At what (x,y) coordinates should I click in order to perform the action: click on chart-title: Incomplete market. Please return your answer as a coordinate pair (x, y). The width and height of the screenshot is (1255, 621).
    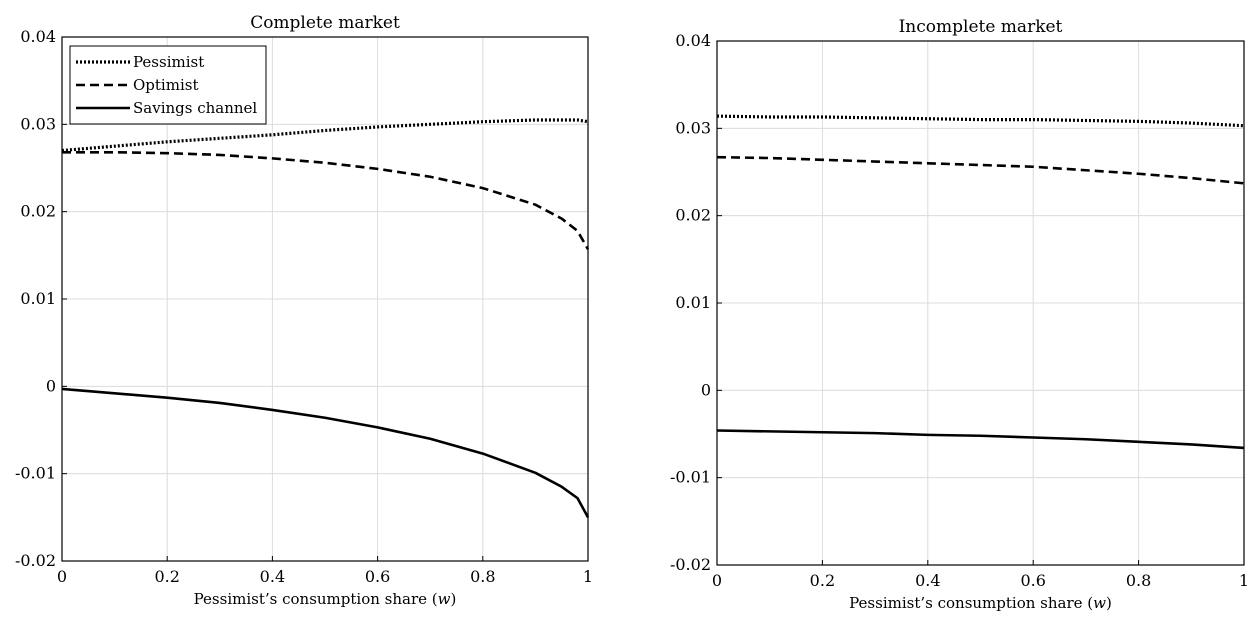
    Looking at the image, I should click on (981, 27).